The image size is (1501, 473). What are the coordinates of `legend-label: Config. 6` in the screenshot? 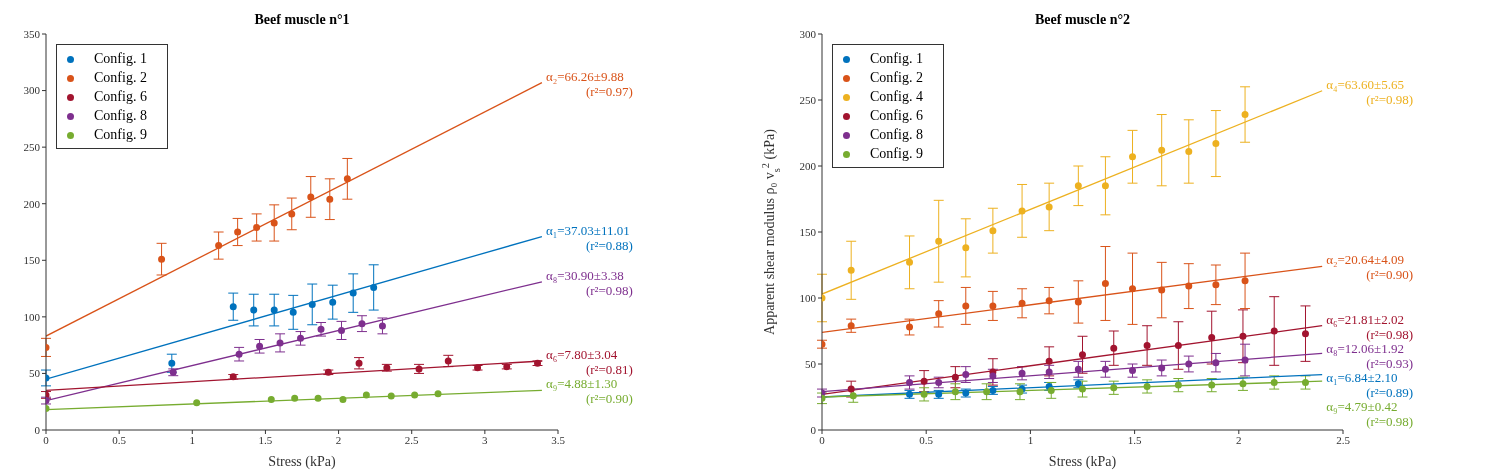 It's located at (896, 115).